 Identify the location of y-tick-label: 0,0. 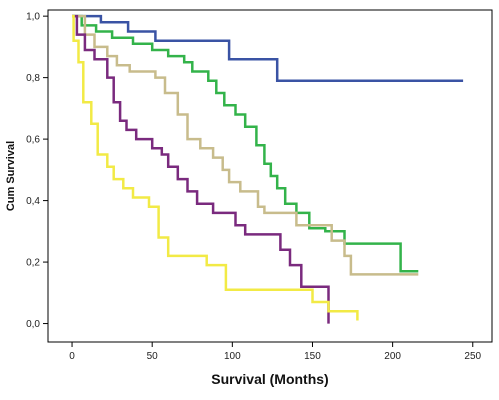
(33, 324).